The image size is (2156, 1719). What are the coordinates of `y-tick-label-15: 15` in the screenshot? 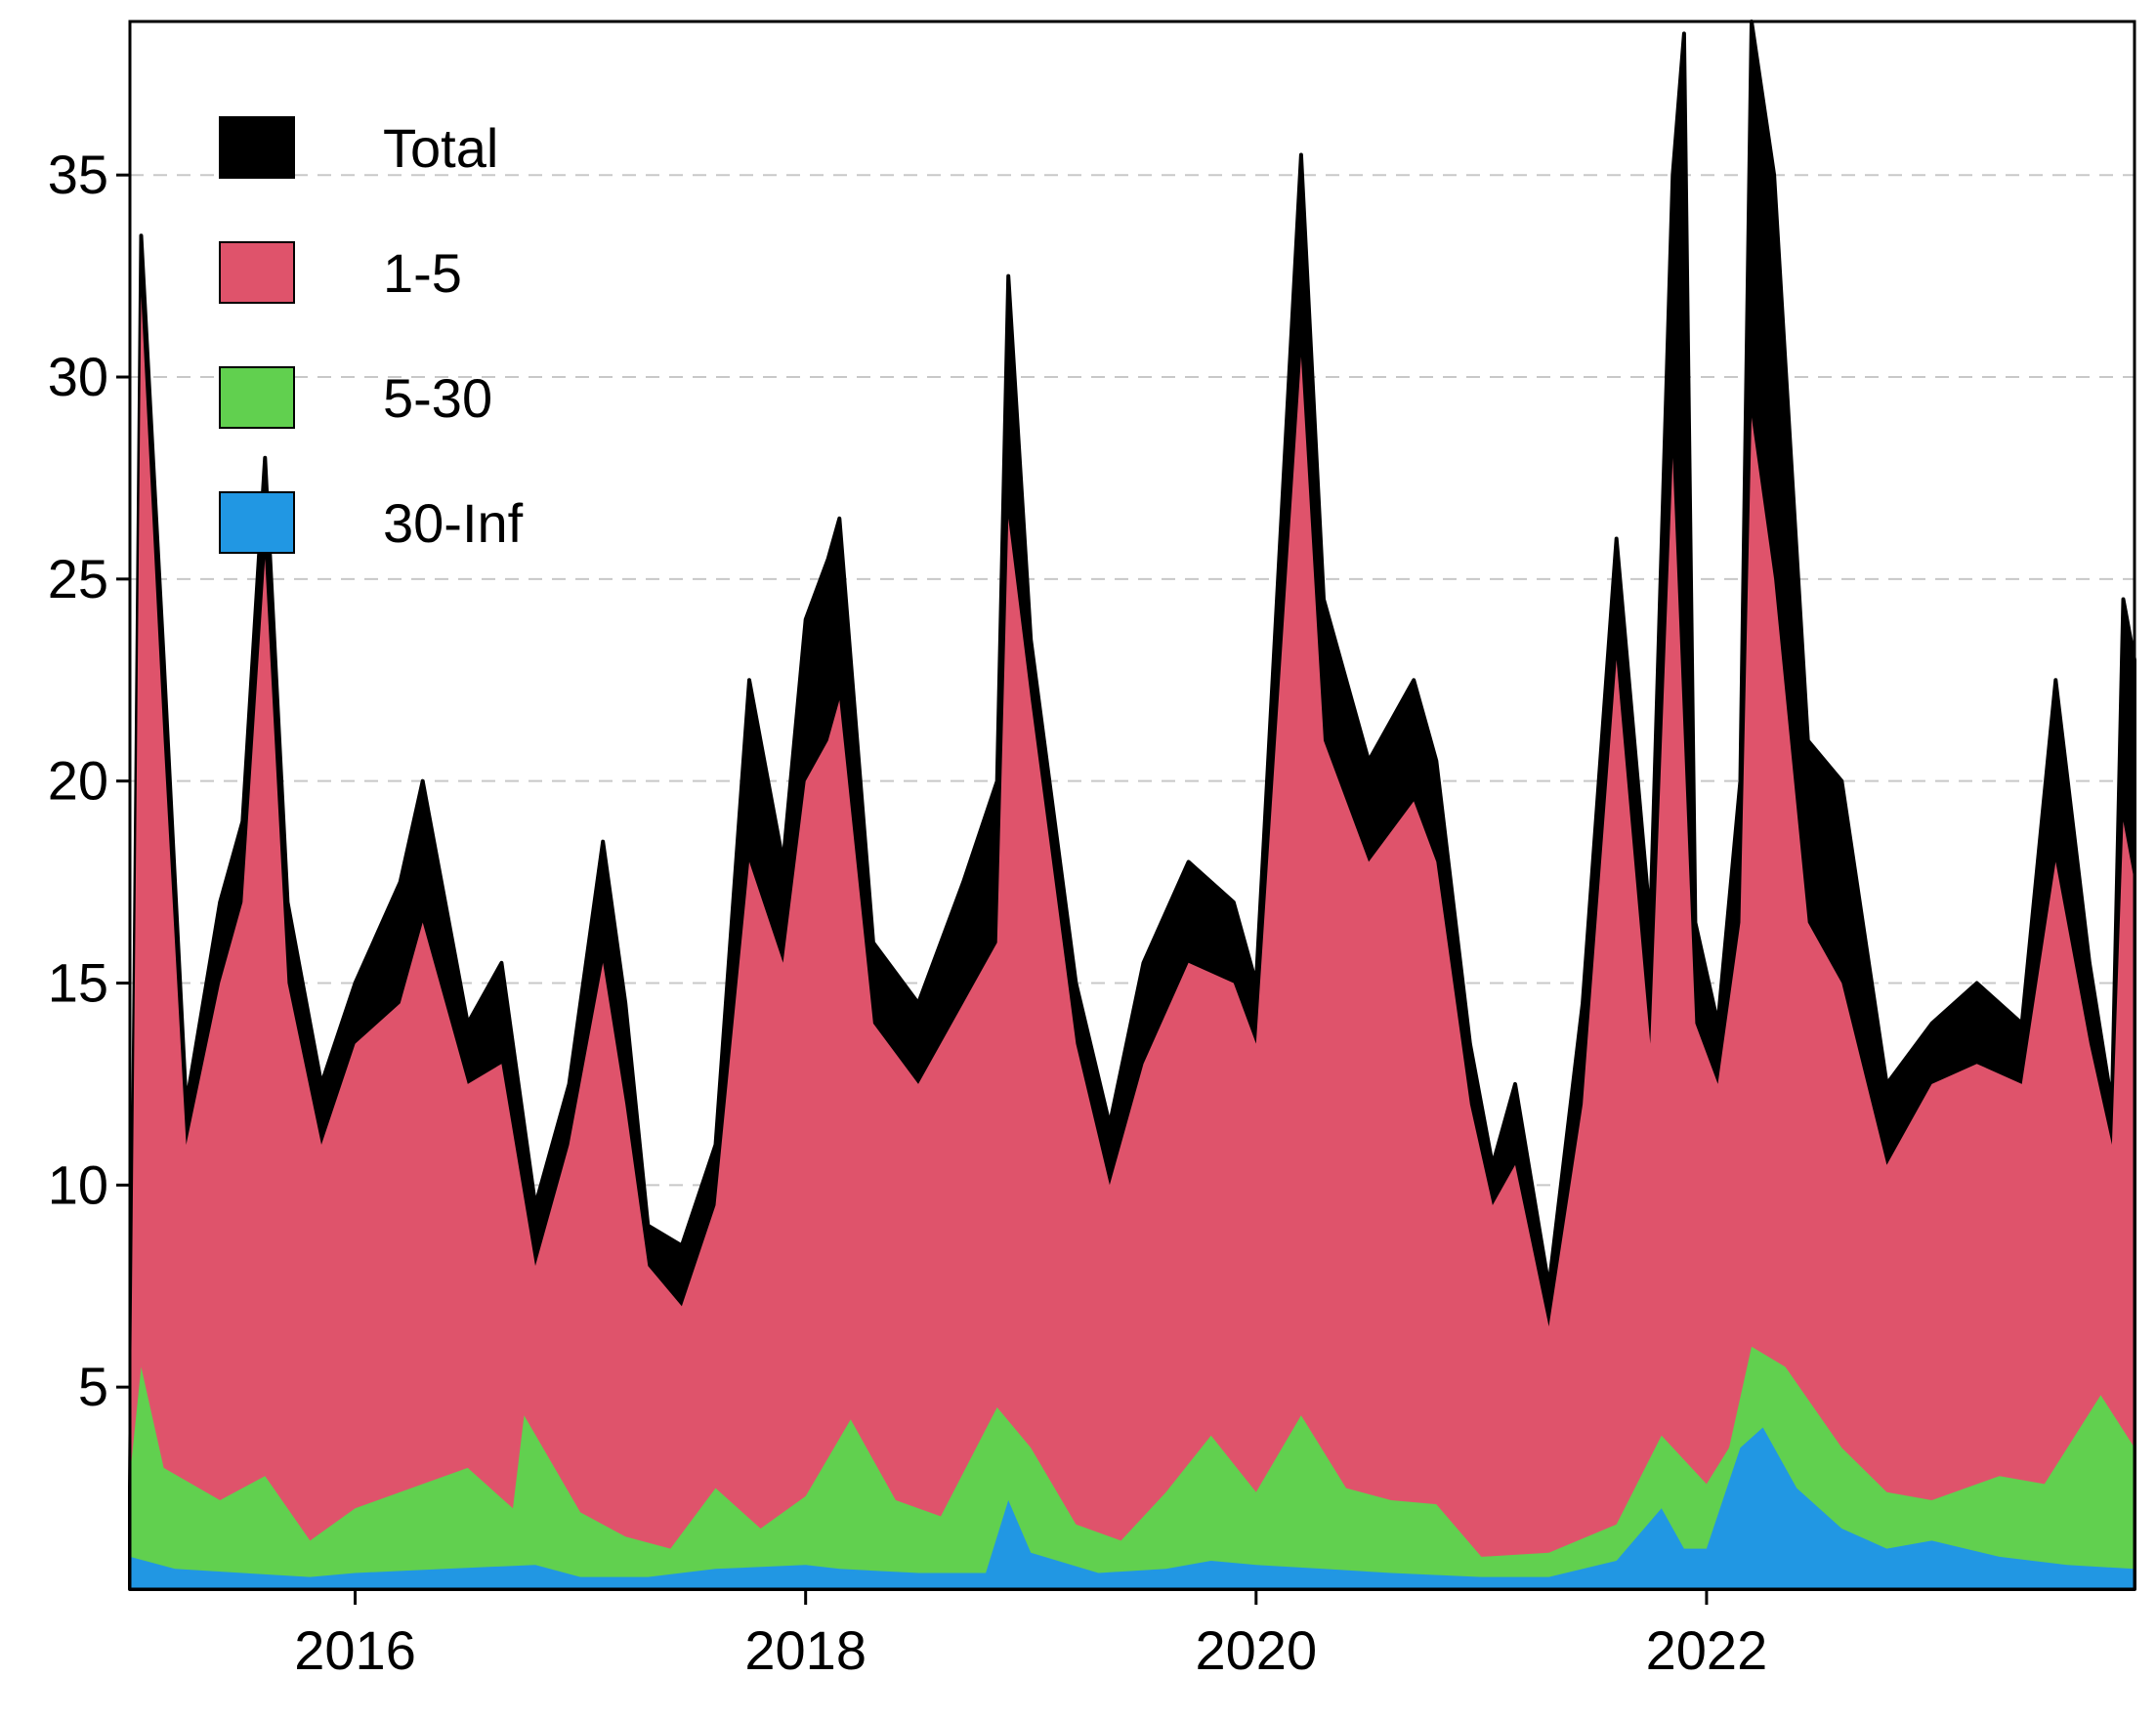 It's located at (78, 983).